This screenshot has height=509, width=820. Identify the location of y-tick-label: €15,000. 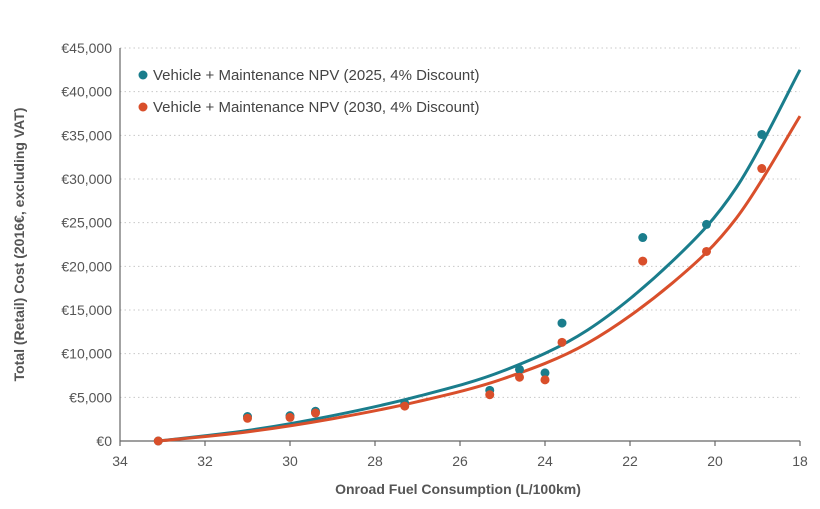
(86, 310).